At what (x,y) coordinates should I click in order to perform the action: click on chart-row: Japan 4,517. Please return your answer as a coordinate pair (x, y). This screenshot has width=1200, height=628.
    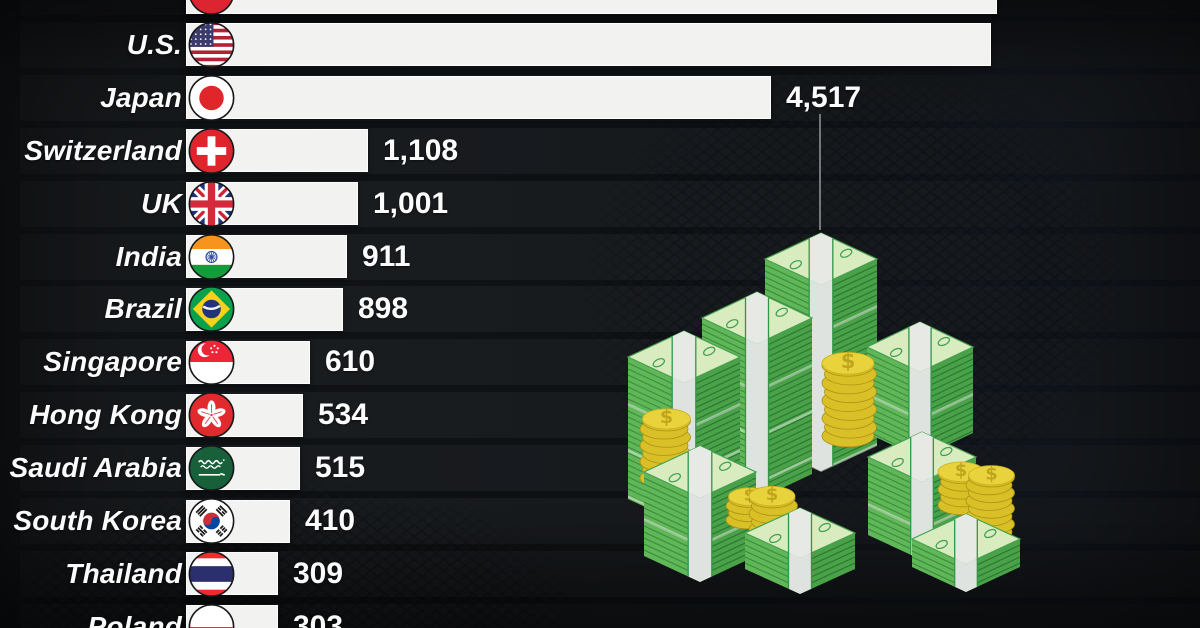
    Looking at the image, I should click on (600, 97).